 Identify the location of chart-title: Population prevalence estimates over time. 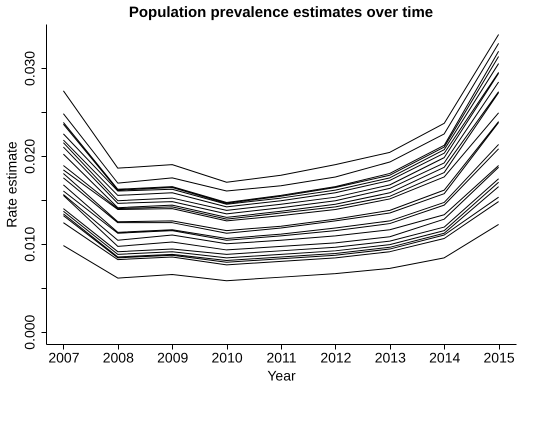
(281, 12).